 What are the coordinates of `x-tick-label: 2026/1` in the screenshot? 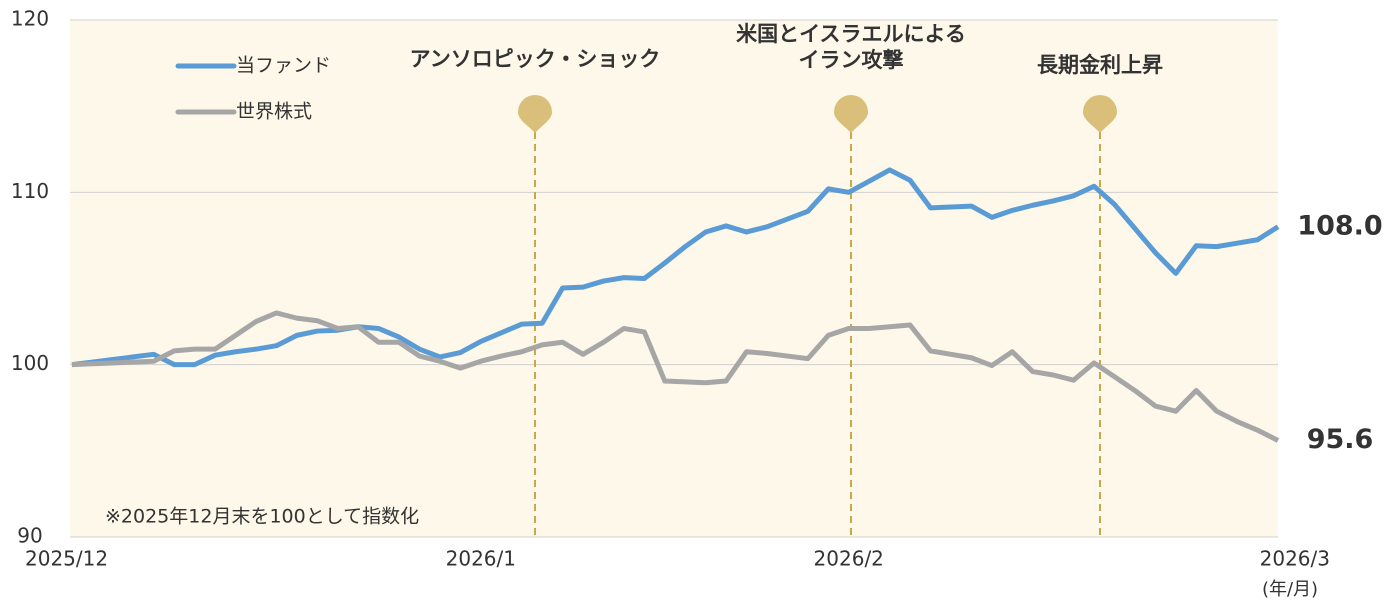 It's located at (481, 559).